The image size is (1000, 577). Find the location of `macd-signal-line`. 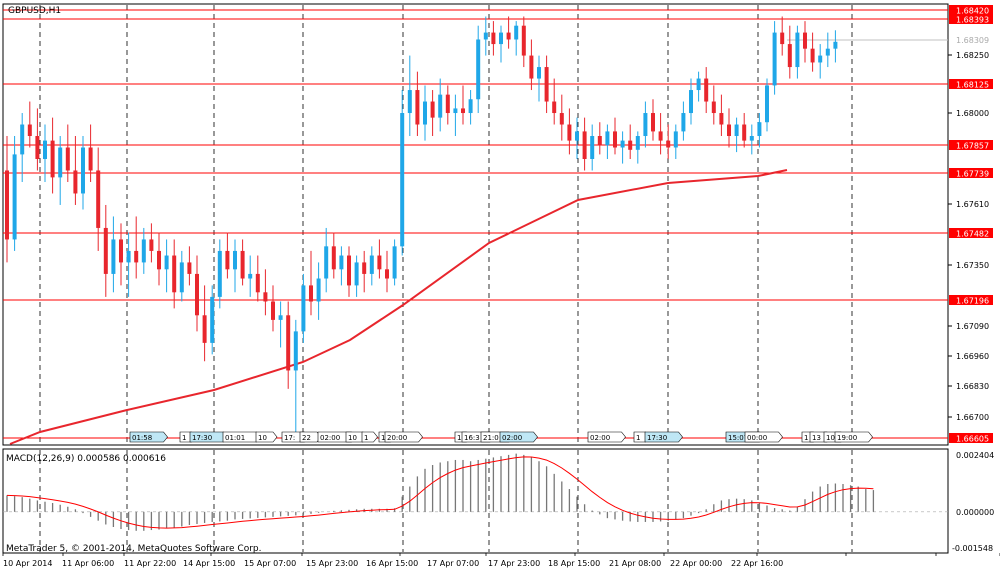

macd-signal-line is located at coordinates (440, 492).